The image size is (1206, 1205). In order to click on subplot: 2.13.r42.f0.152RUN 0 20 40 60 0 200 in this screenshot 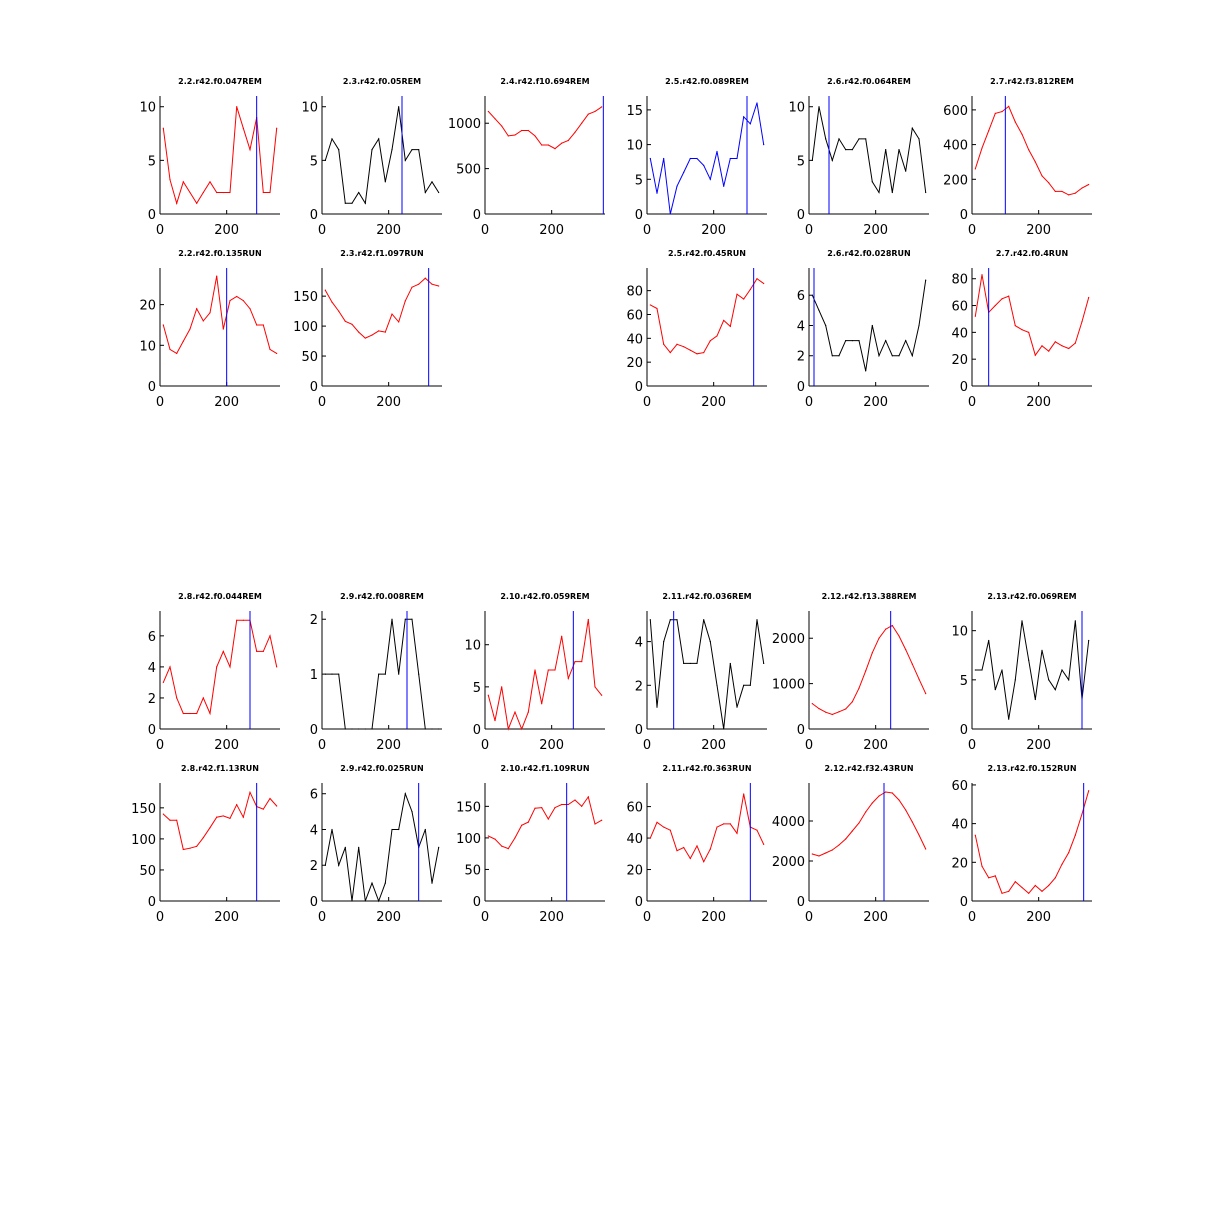, I will do `click(1021, 844)`.